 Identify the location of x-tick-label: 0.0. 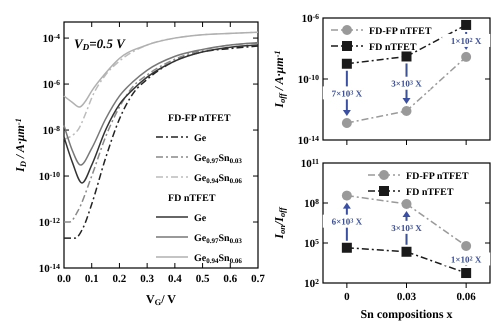
(64, 279).